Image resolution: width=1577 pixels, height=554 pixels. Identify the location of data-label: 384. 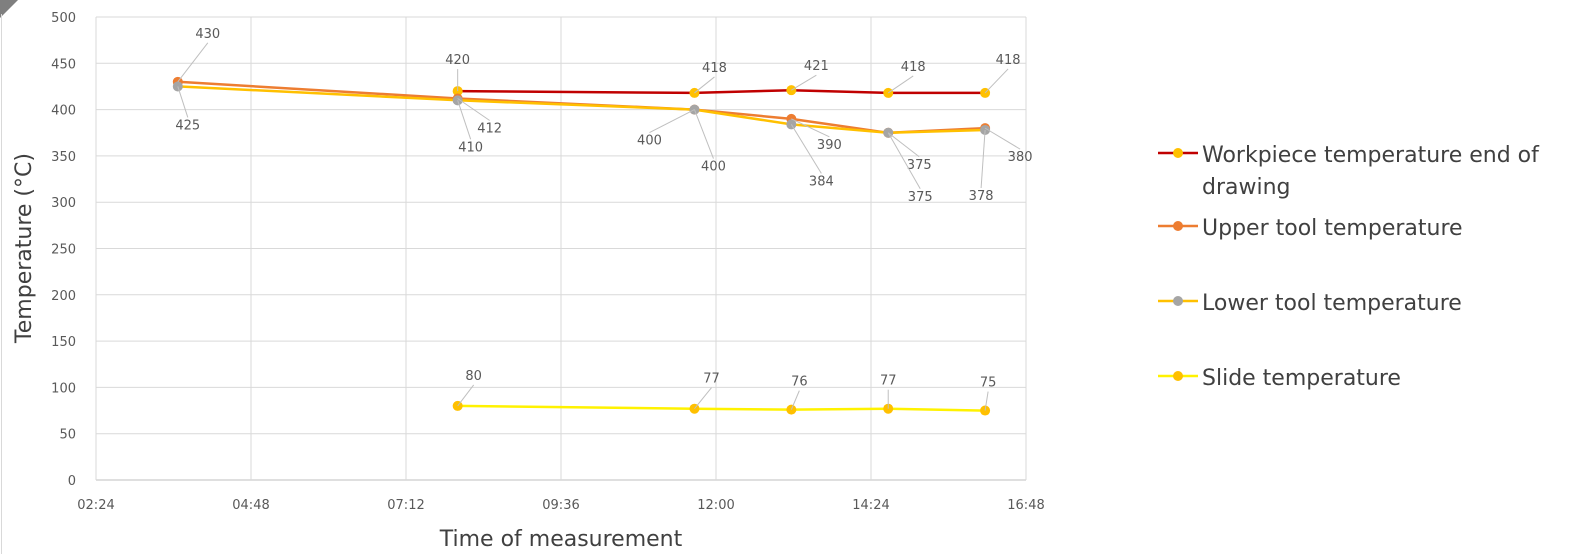
(821, 181).